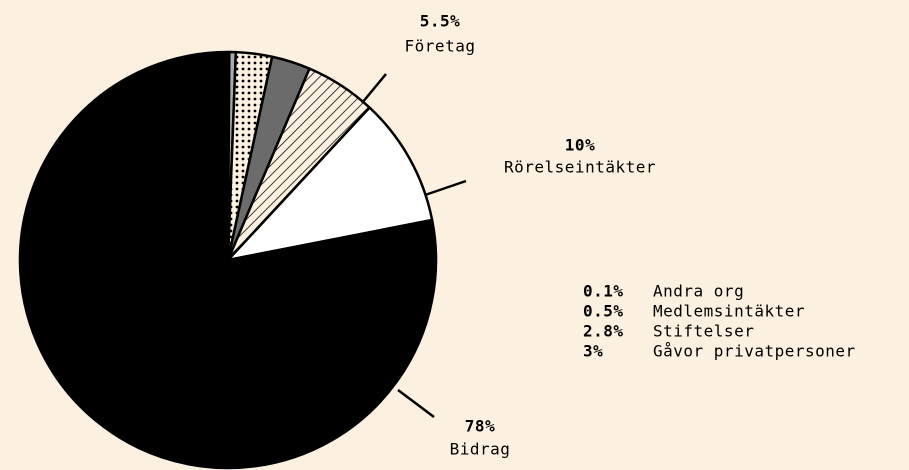 The width and height of the screenshot is (909, 470). Describe the element at coordinates (440, 46) in the screenshot. I see `slice-label: Företag` at that location.